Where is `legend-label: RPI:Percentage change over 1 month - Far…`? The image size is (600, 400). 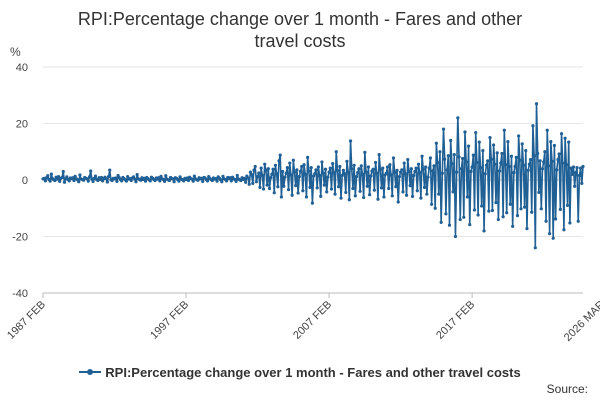 legend-label: RPI:Percentage change over 1 month - Far… is located at coordinates (313, 372).